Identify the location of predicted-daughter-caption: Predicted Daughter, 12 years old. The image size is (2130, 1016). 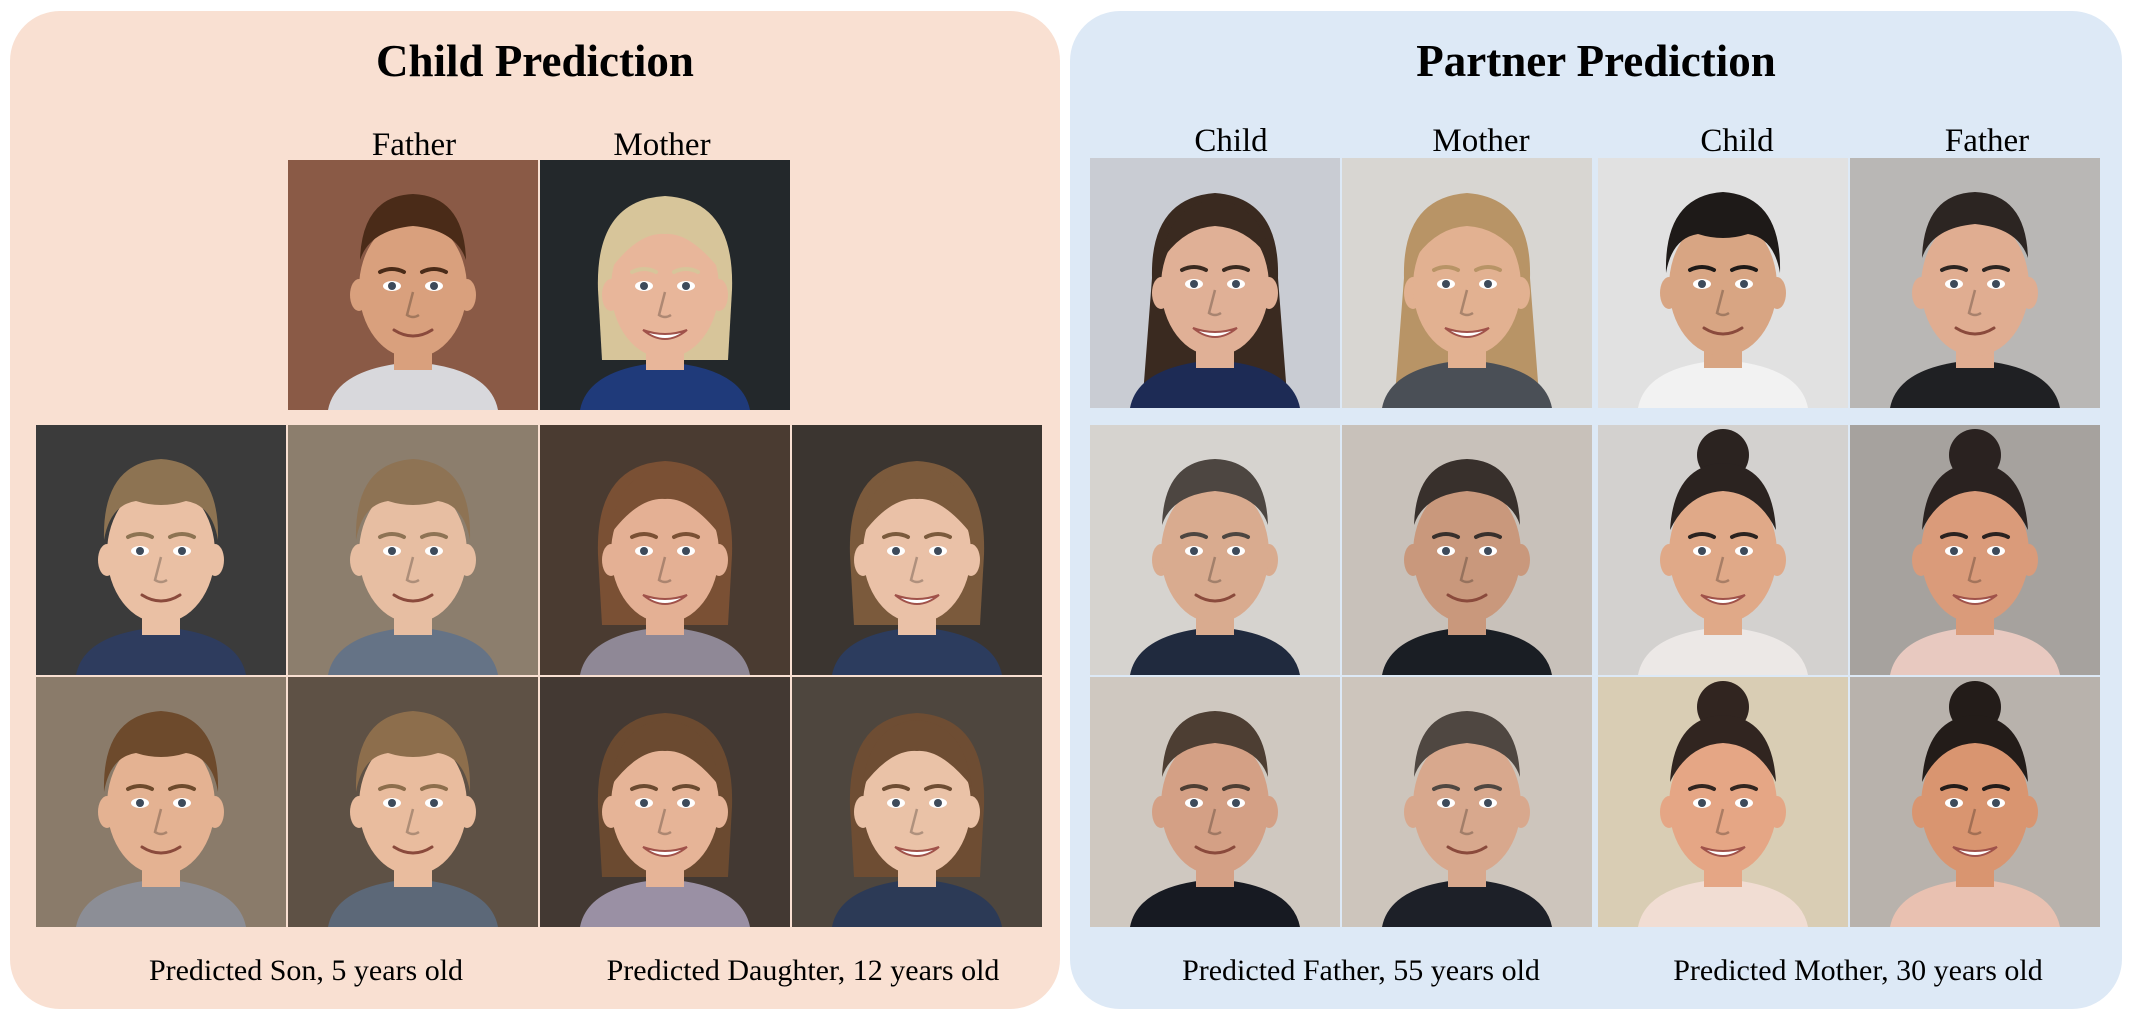
(803, 970).